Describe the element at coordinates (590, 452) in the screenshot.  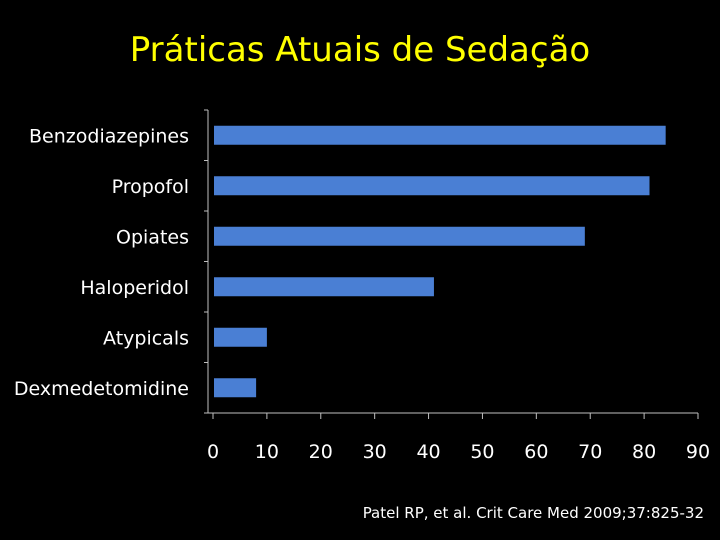
I see `x-tick-label: 70` at that location.